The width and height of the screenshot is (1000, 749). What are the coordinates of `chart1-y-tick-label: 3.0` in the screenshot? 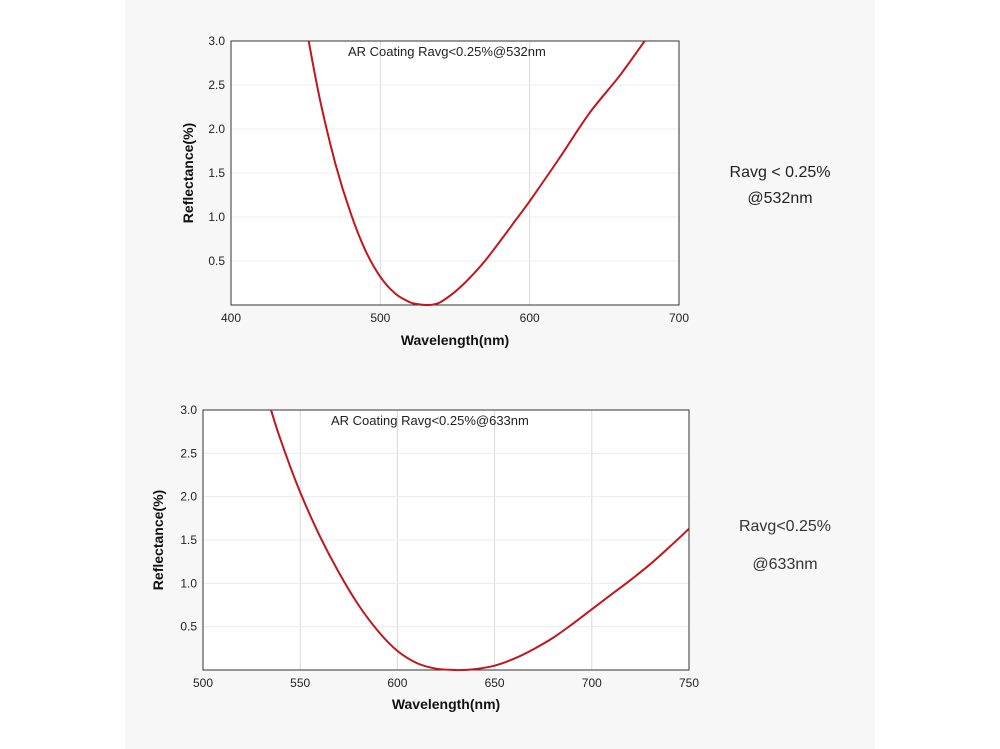 It's located at (216, 41).